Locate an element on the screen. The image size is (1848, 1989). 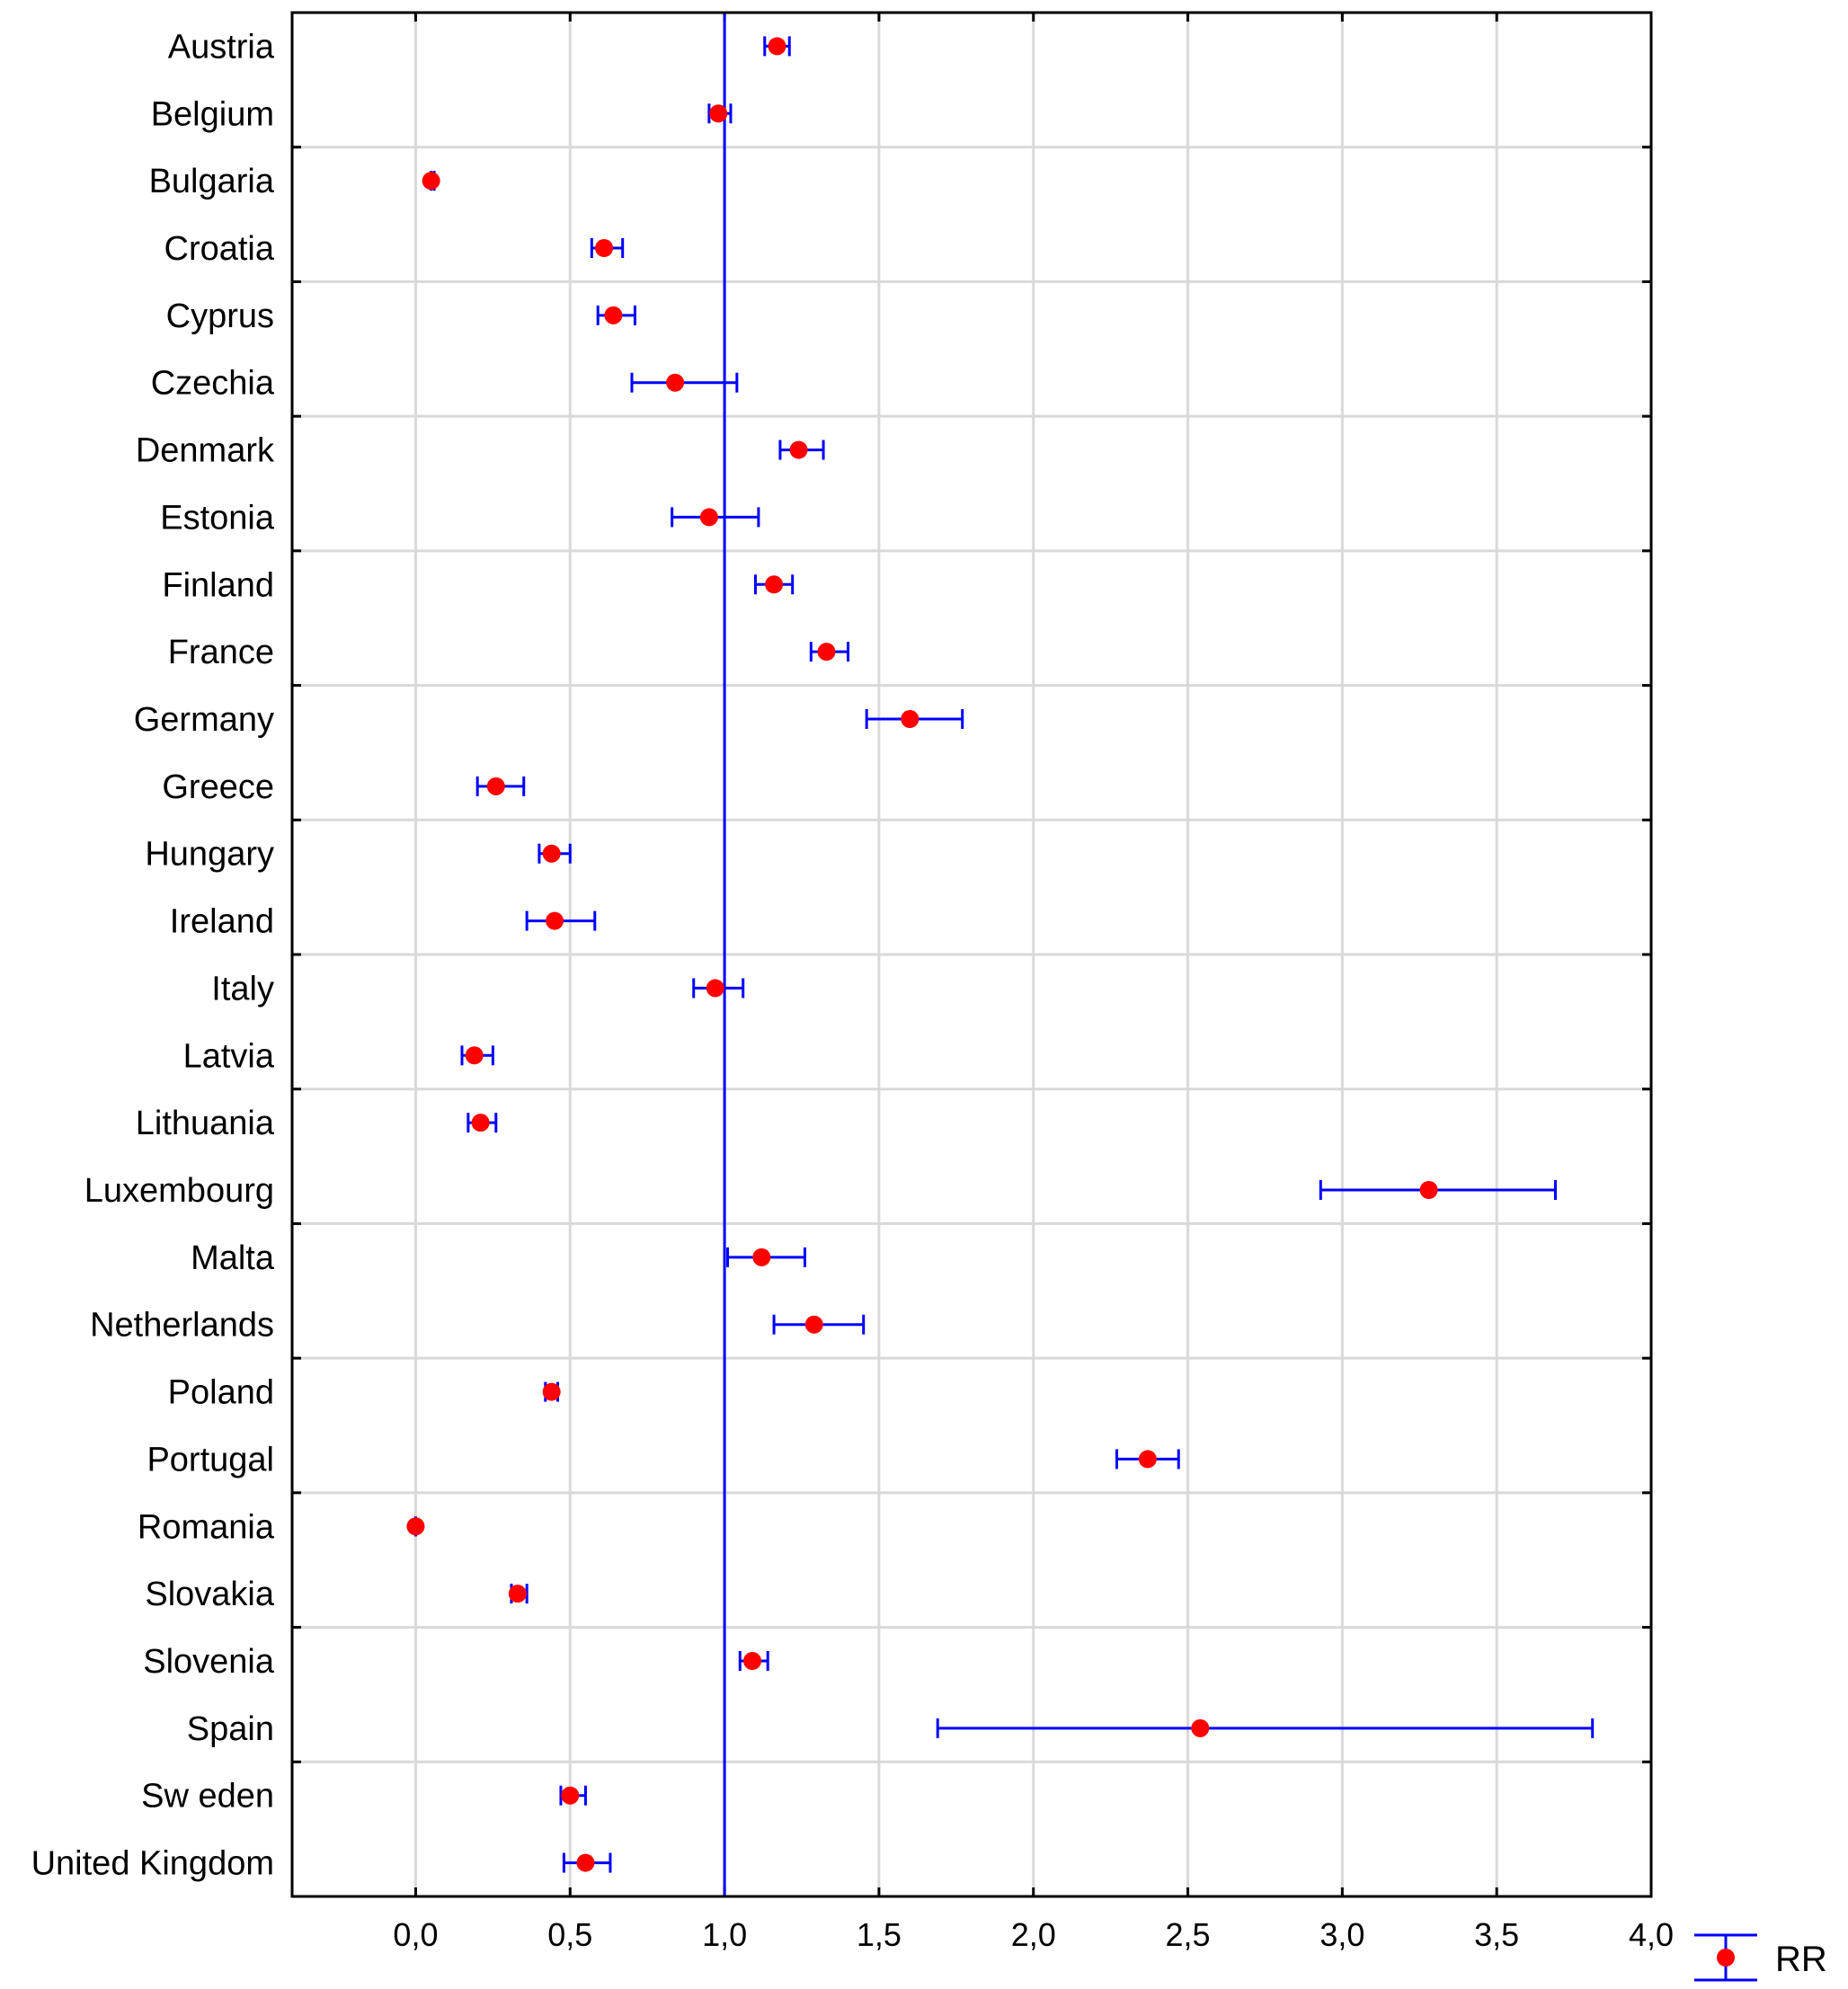
x-tick-label: 0,5 is located at coordinates (569, 1935).